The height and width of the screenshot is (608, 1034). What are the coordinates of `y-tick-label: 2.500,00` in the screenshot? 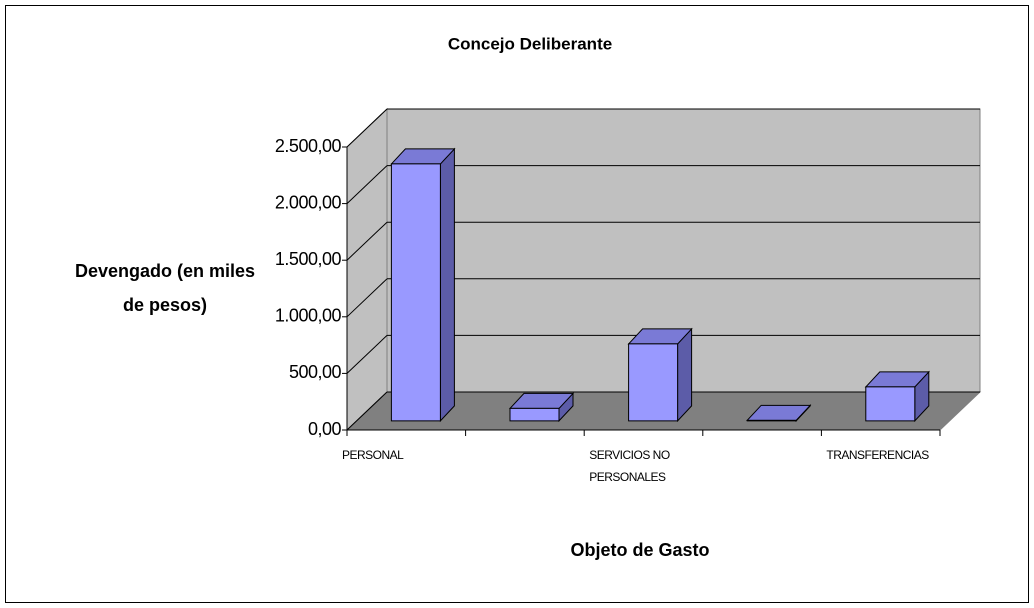 It's located at (308, 146).